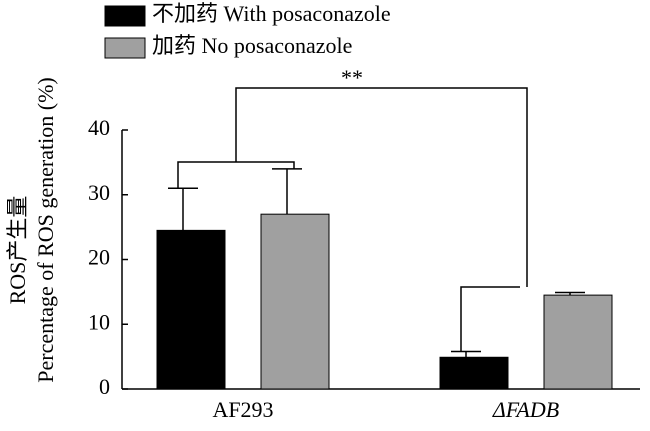  I want to click on legend-label: 不加药 With posaconazole, so click(271, 13).